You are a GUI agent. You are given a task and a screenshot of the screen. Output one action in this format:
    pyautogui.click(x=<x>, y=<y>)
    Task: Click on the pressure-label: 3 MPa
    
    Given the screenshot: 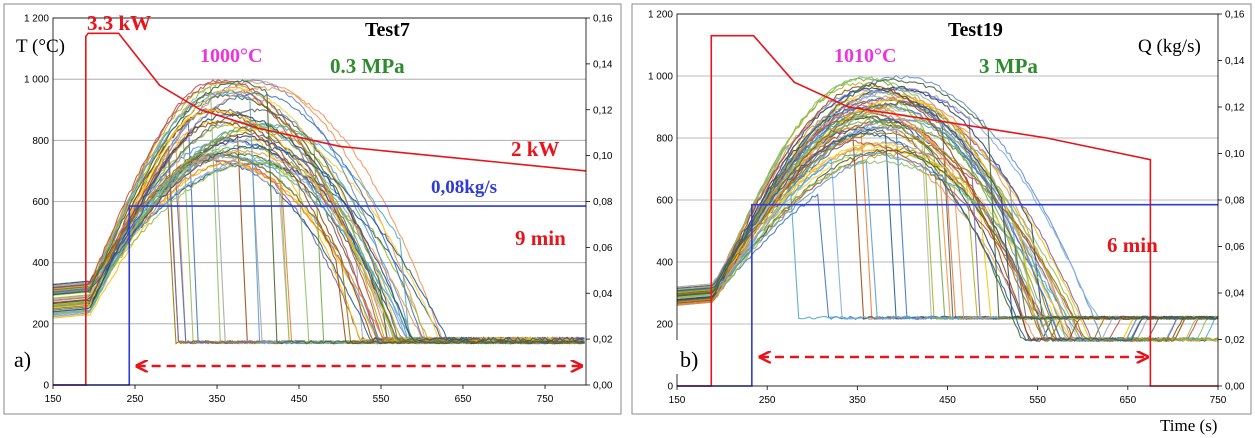 What is the action you would take?
    pyautogui.click(x=1008, y=66)
    